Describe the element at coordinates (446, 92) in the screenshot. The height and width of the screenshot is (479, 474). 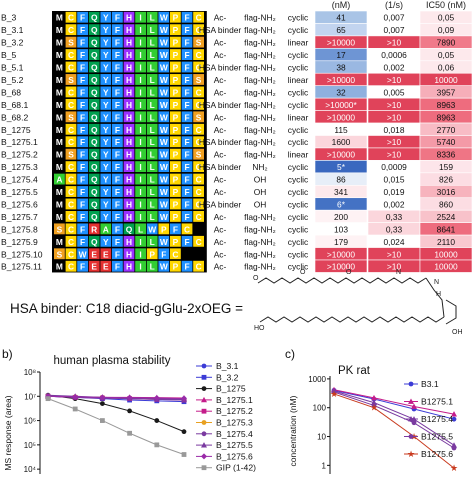
I see `value-text: 3957` at that location.